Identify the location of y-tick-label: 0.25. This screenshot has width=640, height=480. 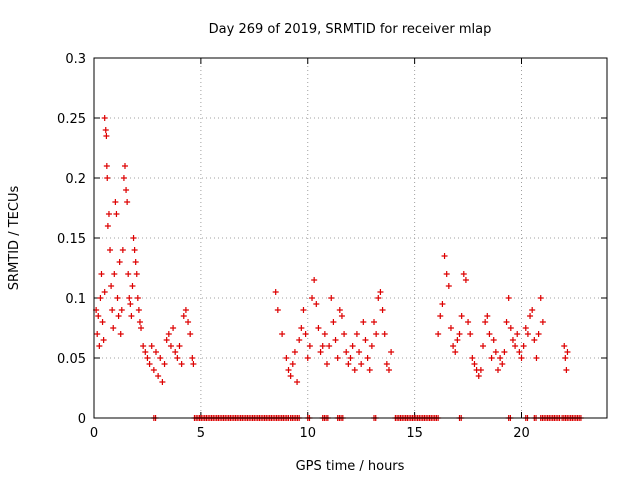
(71, 119).